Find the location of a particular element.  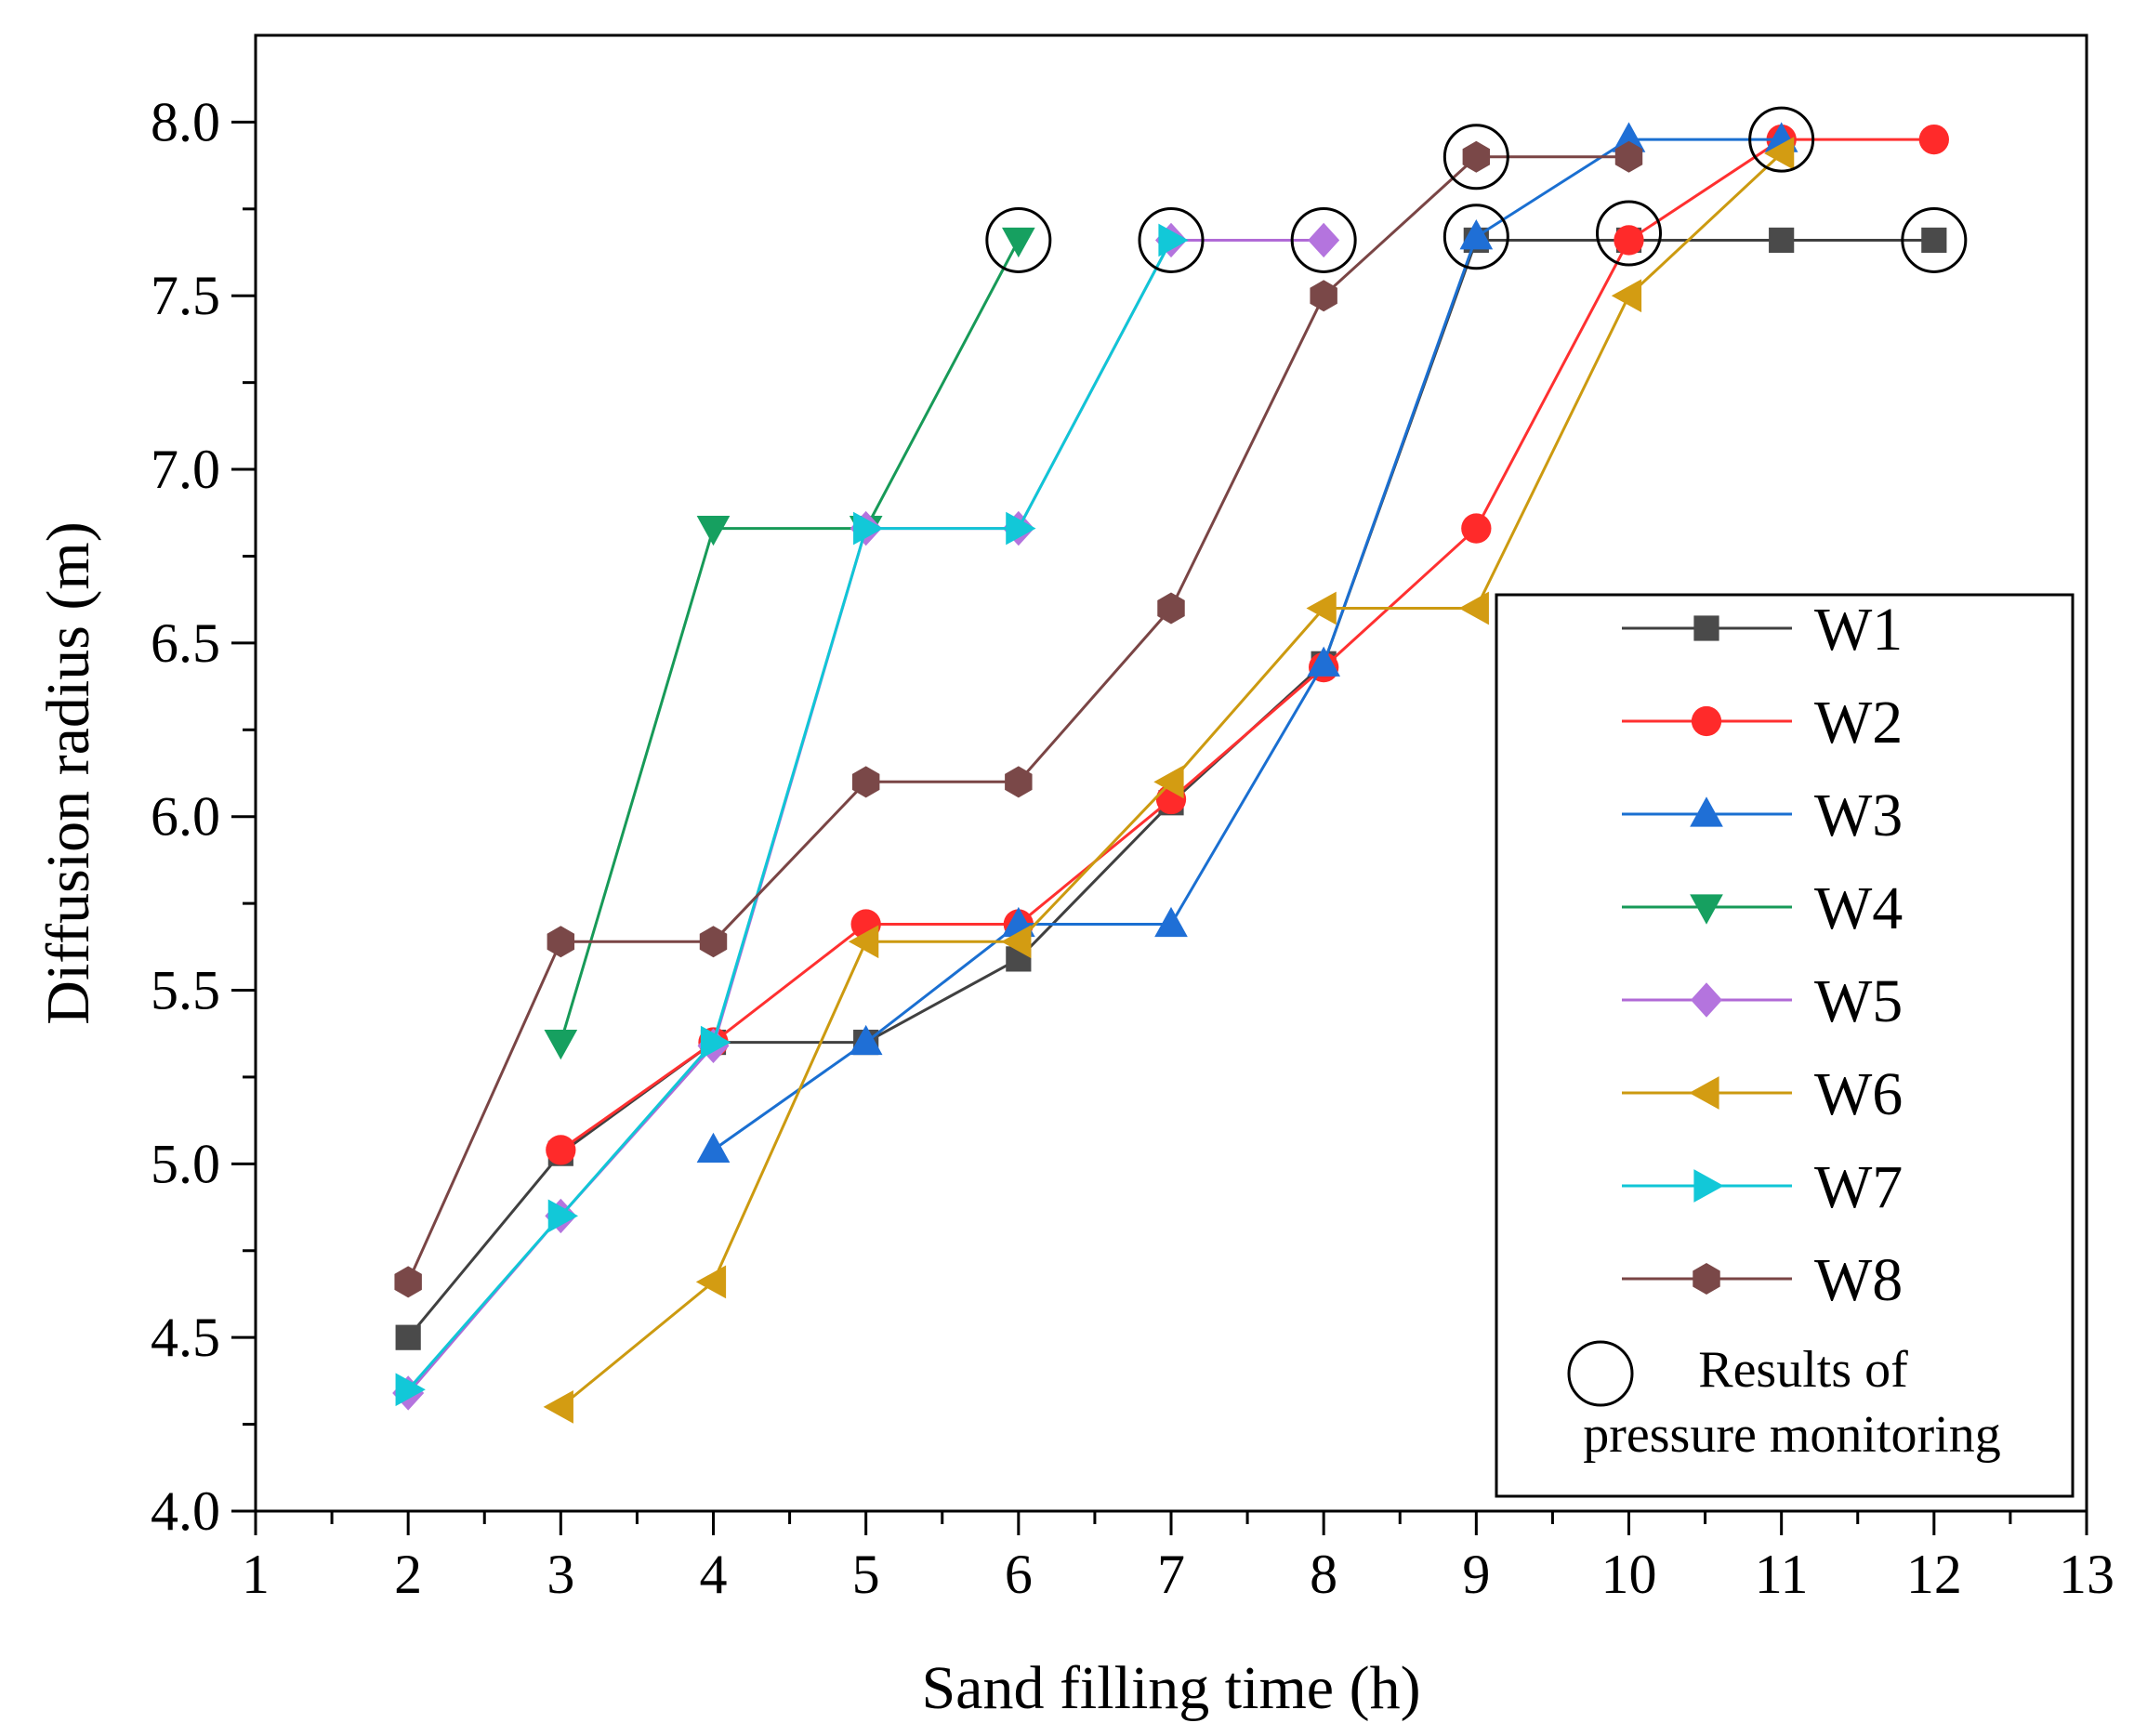

y-tick-label: 5.0 is located at coordinates (185, 1164).